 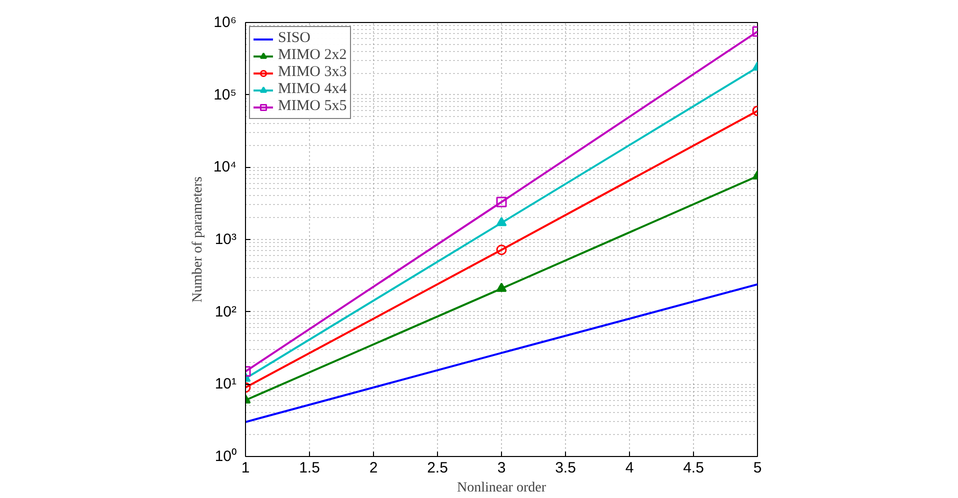 I want to click on y-tick-label: 10², so click(x=225, y=311).